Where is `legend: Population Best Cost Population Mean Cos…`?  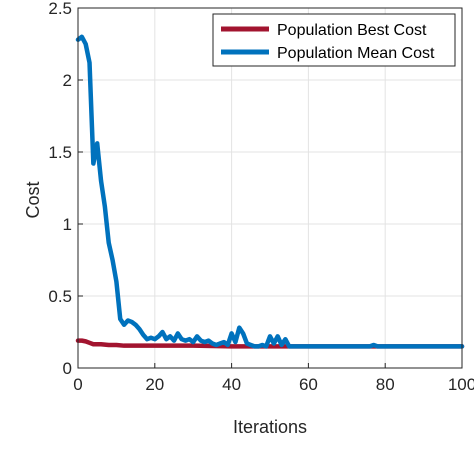
legend: Population Best Cost Population Mean Cos… is located at coordinates (334, 40).